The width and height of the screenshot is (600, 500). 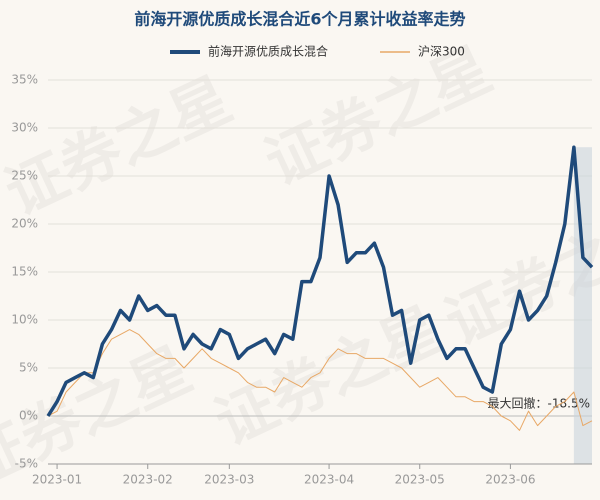 What do you see at coordinates (268, 51) in the screenshot?
I see `legend-label: 前海开源优质成长混合` at bounding box center [268, 51].